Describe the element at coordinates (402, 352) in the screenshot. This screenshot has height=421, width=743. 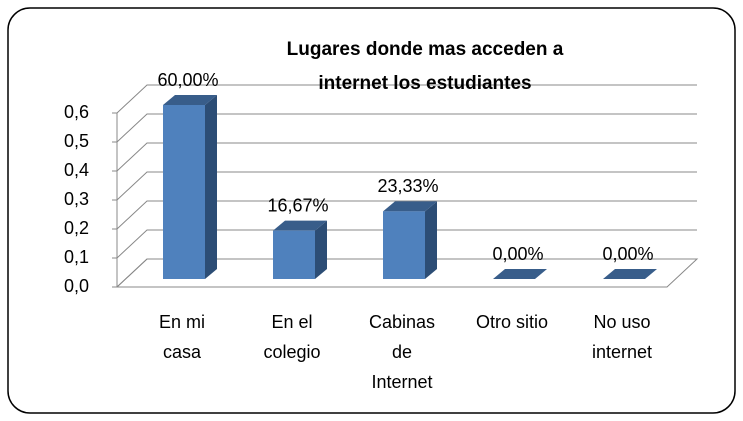
I see `x-tick-label: Cabinas de Internet` at that location.